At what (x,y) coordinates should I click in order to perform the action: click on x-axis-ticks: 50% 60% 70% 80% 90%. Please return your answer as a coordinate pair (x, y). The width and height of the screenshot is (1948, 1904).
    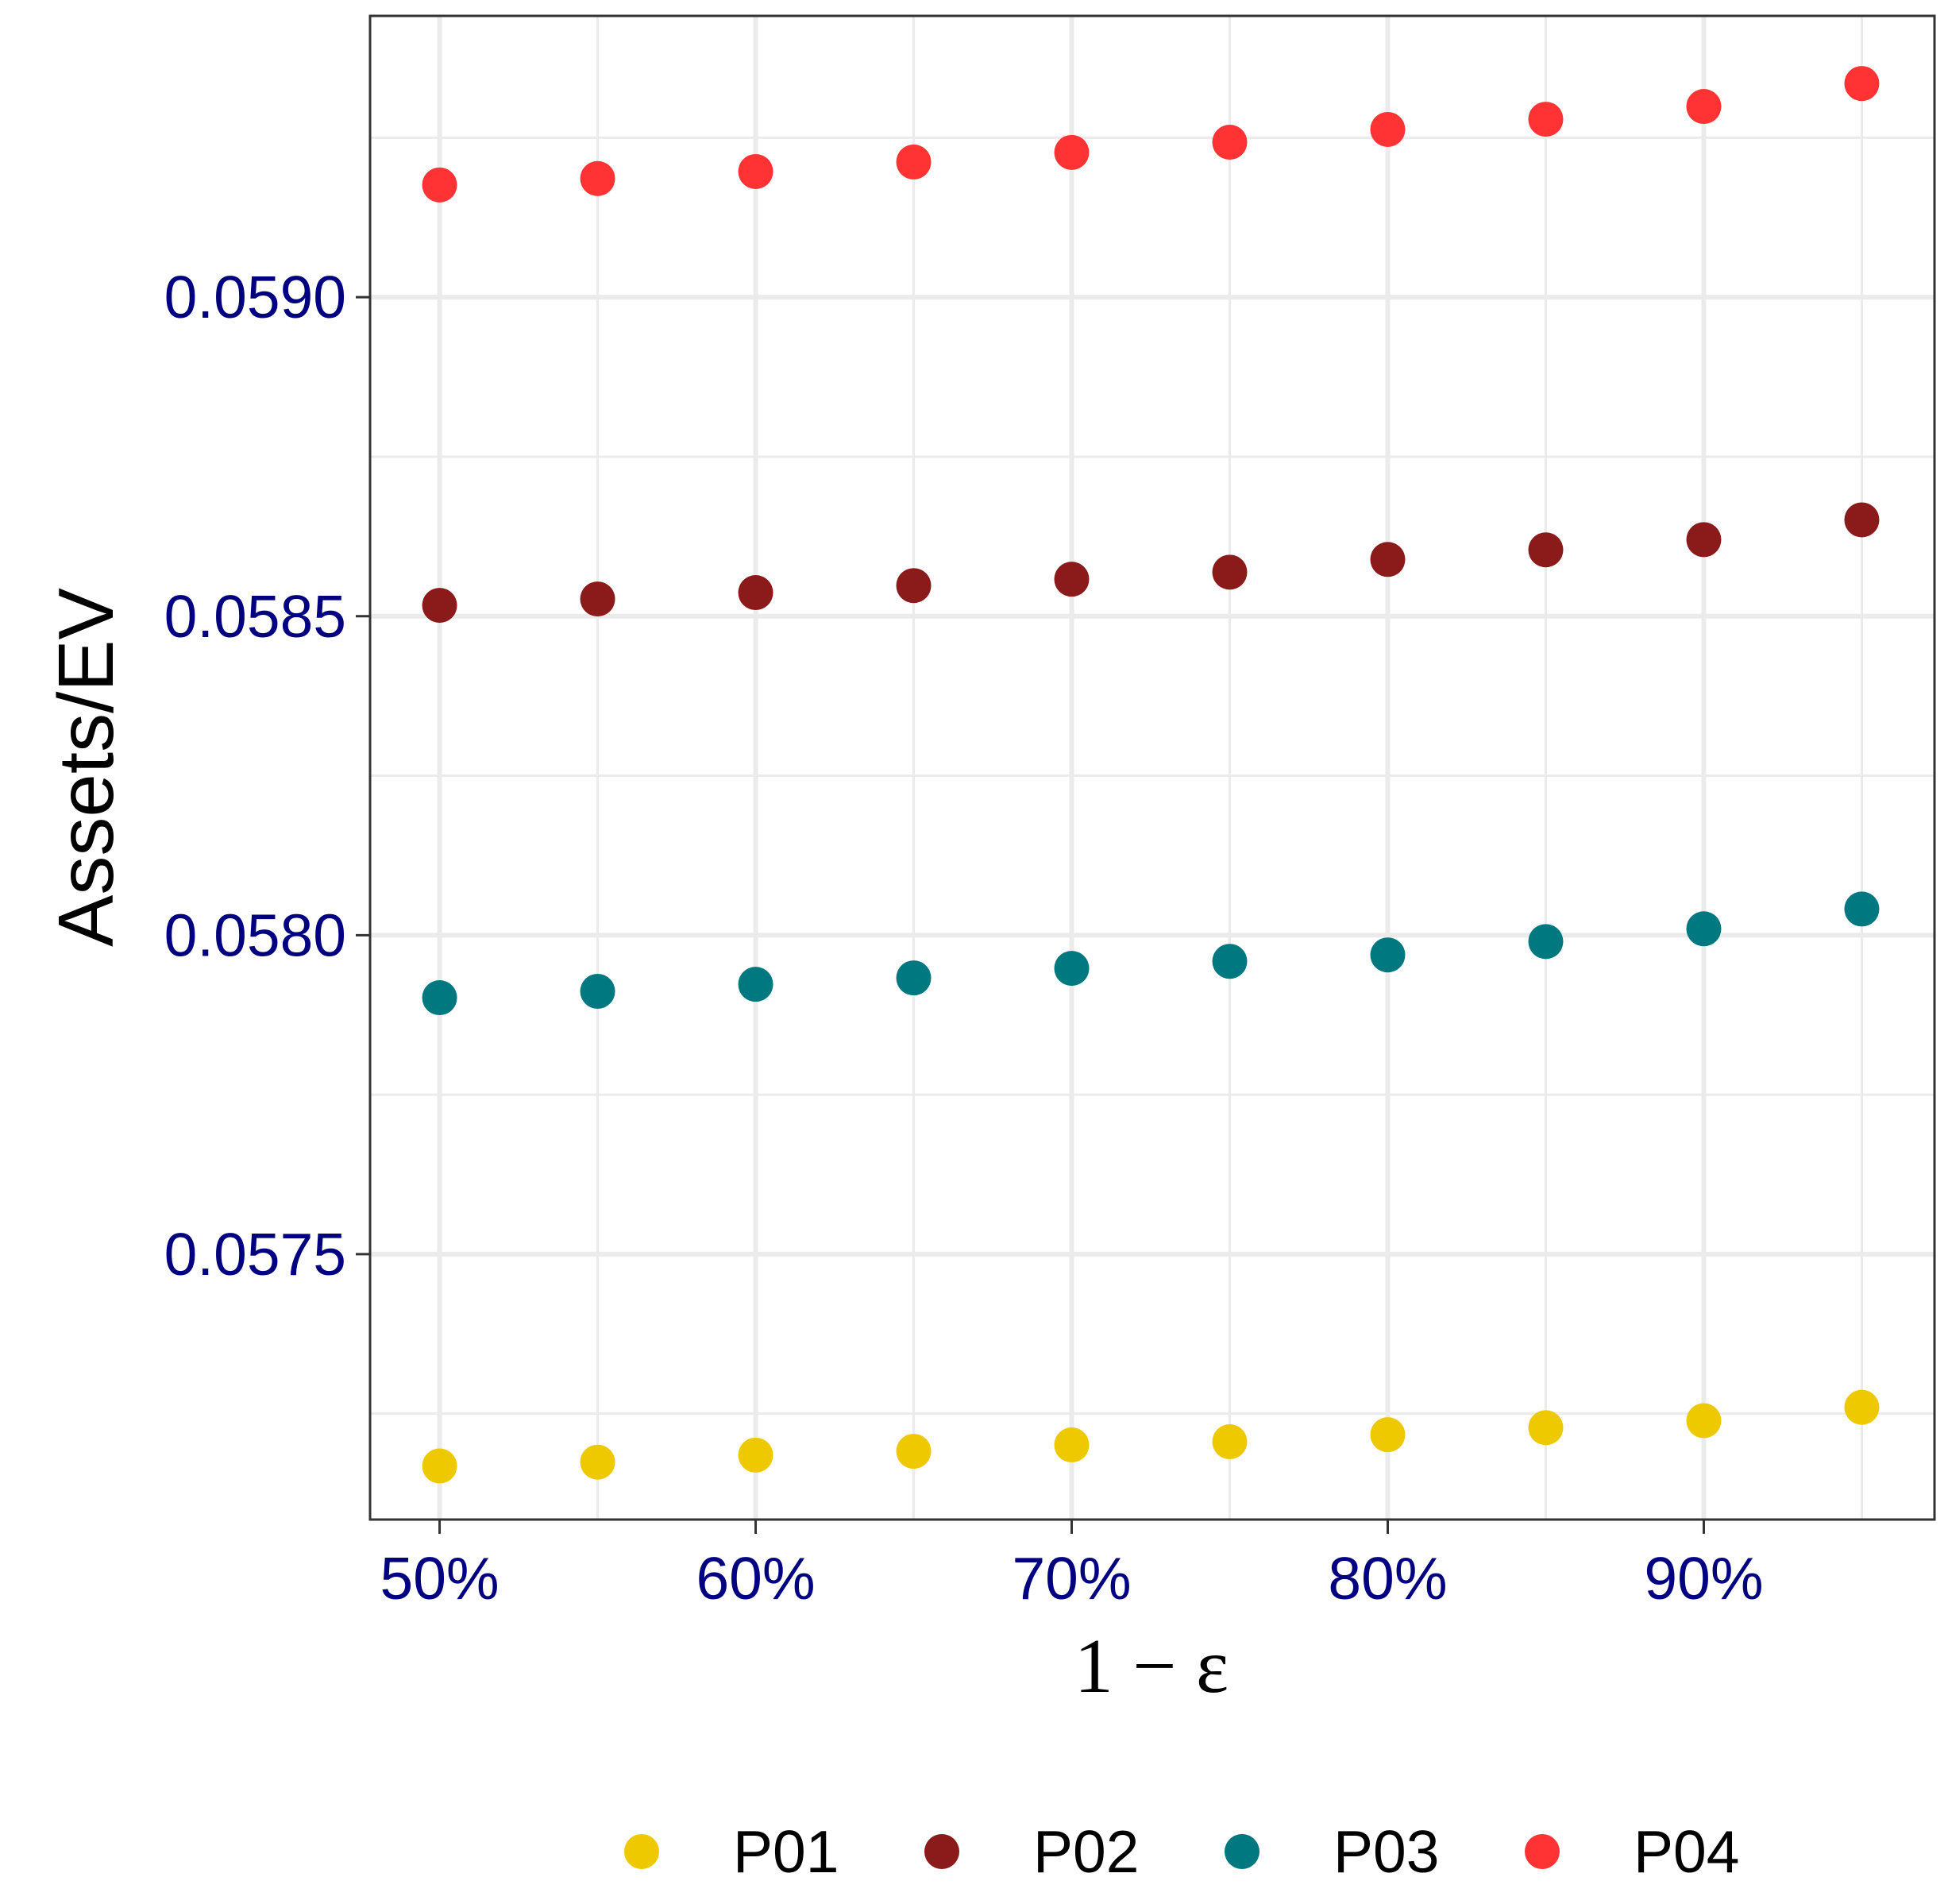
    Looking at the image, I should click on (1072, 1566).